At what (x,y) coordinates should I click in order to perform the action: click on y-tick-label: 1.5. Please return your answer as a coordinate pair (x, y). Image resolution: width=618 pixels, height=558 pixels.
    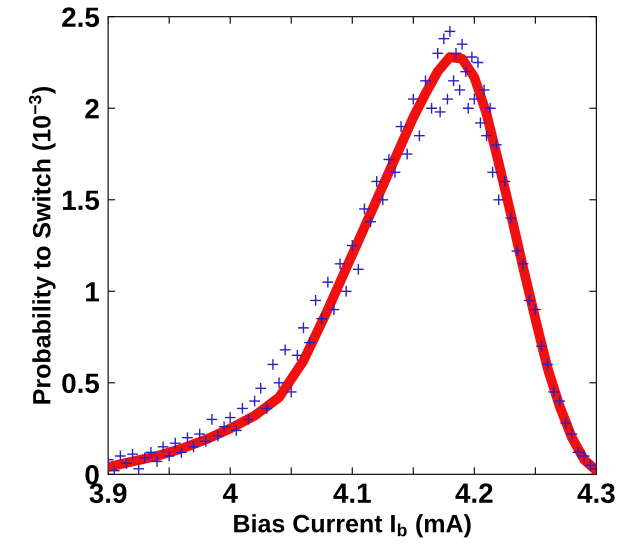
    Looking at the image, I should click on (81, 200).